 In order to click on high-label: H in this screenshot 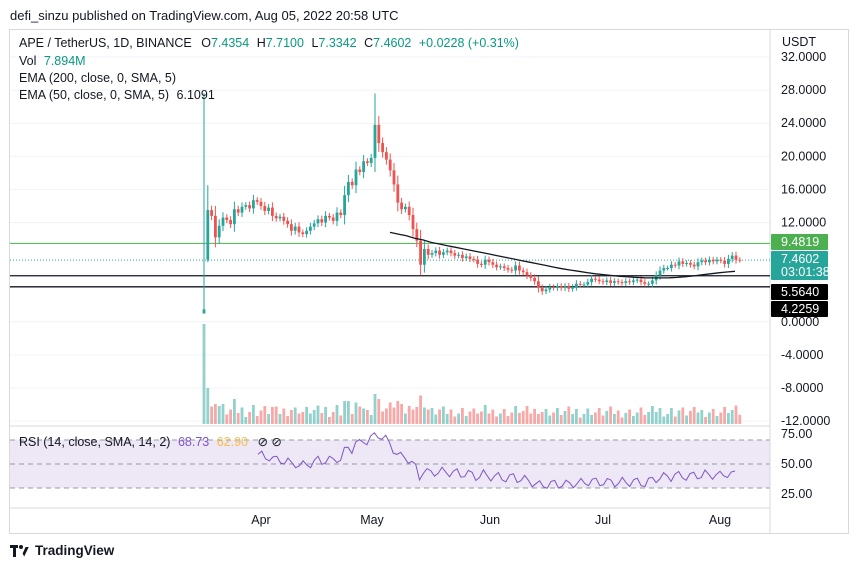, I will do `click(261, 43)`.